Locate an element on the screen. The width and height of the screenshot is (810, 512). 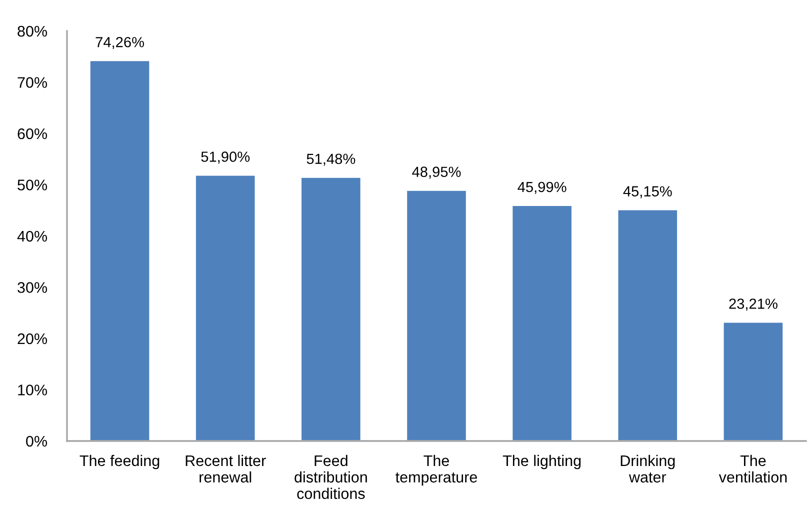
x-tick-label: The lighting is located at coordinates (541, 462).